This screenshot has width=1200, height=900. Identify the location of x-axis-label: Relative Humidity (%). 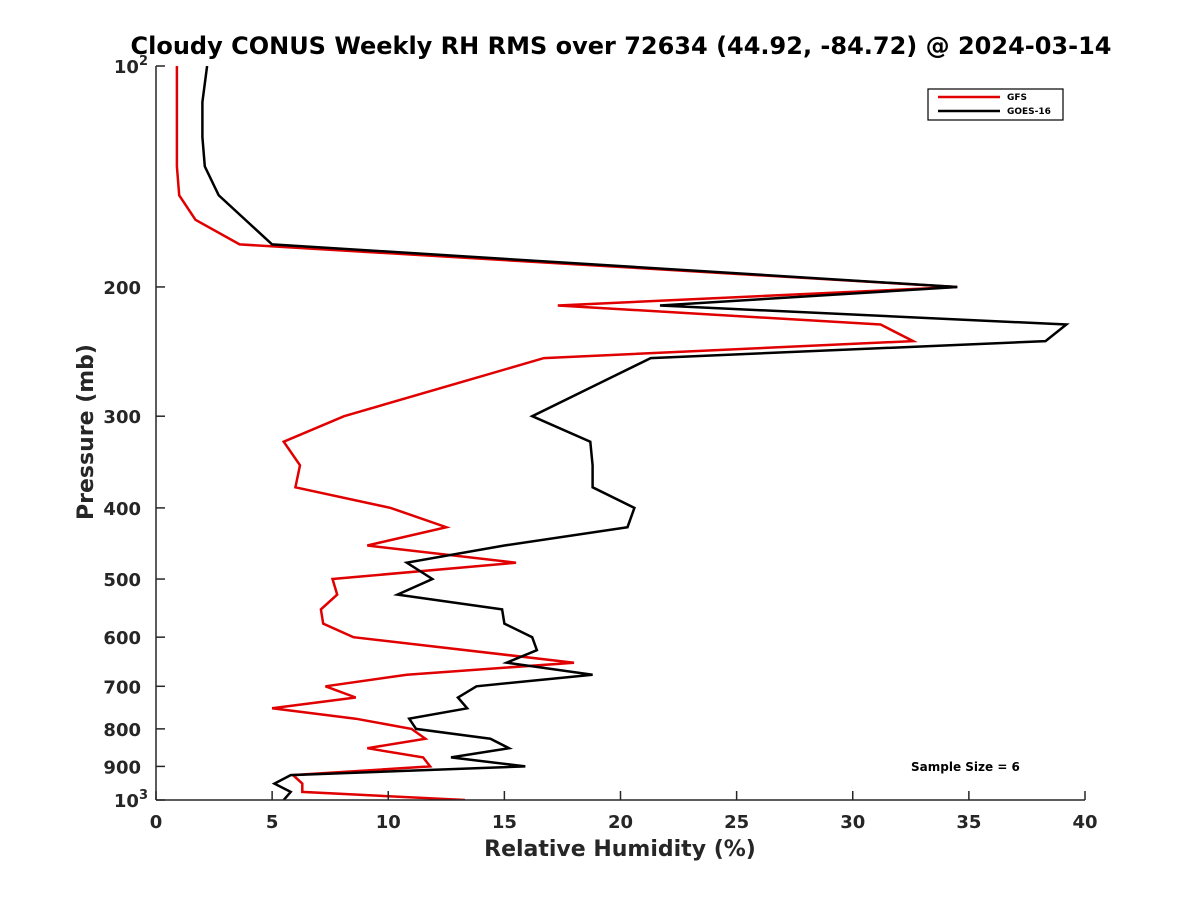
(620, 849).